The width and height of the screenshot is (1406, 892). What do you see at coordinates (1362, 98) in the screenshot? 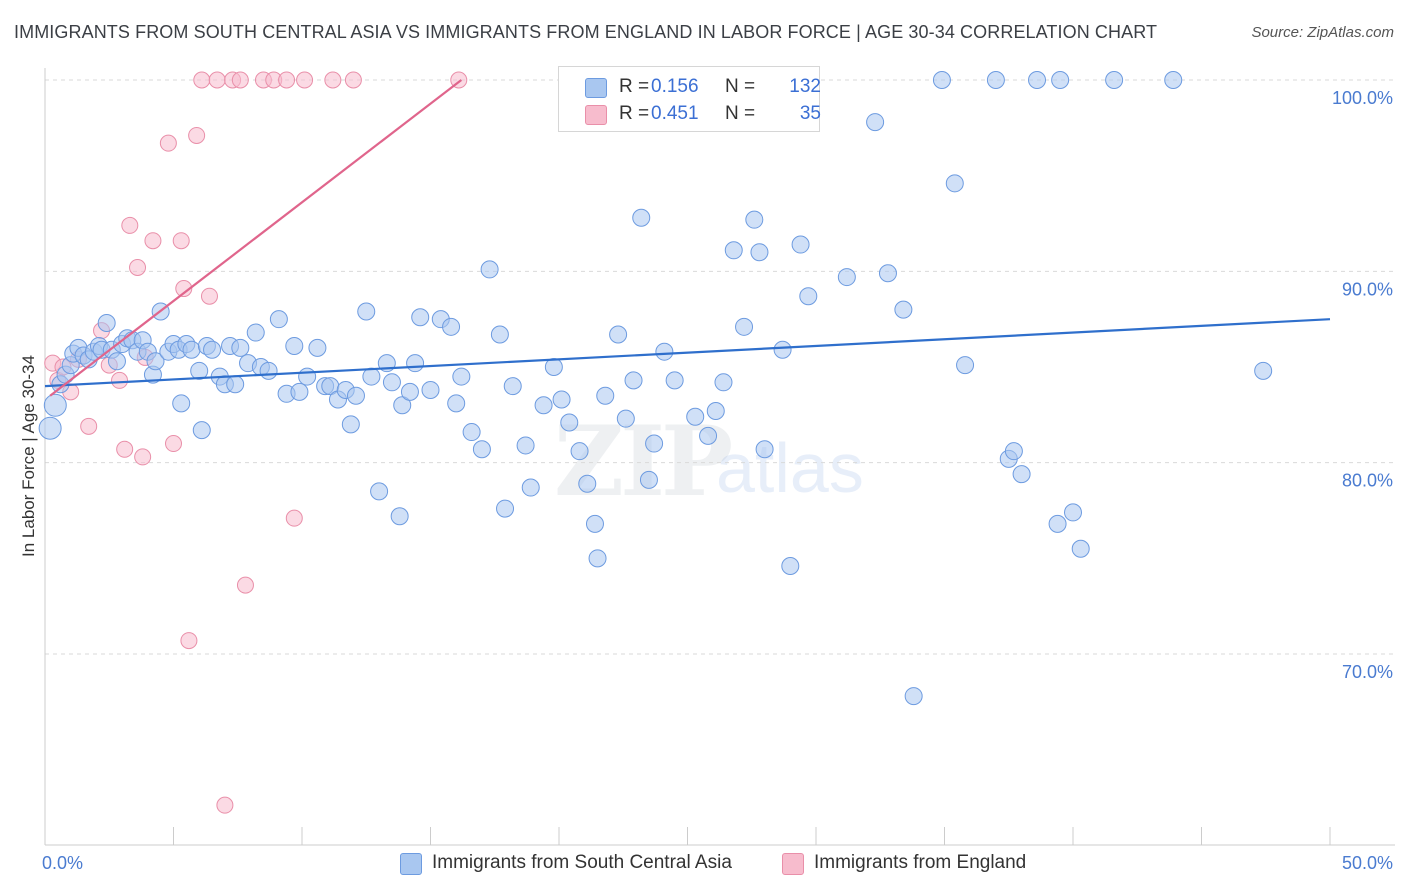
I see `y-tick-label: 100.0%` at bounding box center [1362, 98].